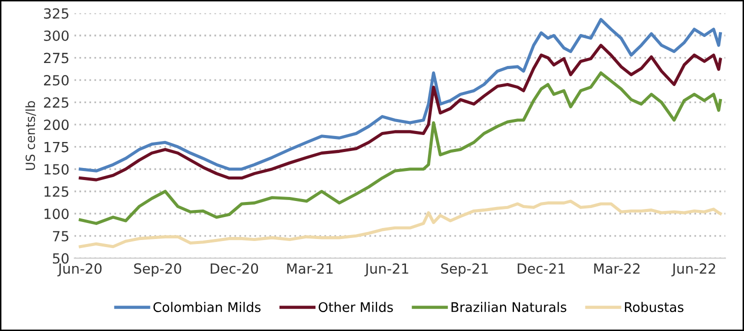 This screenshot has height=331, width=744. What do you see at coordinates (509, 307) in the screenshot?
I see `legend-label: Brazilian Naturals` at bounding box center [509, 307].